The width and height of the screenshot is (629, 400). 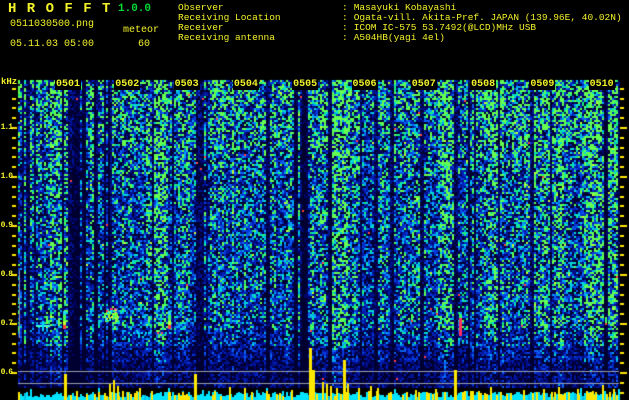 What do you see at coordinates (445, 27) in the screenshot?
I see `station-info-value: ICOM IC-575 53.7492(@LCD)MHz USB` at bounding box center [445, 27].